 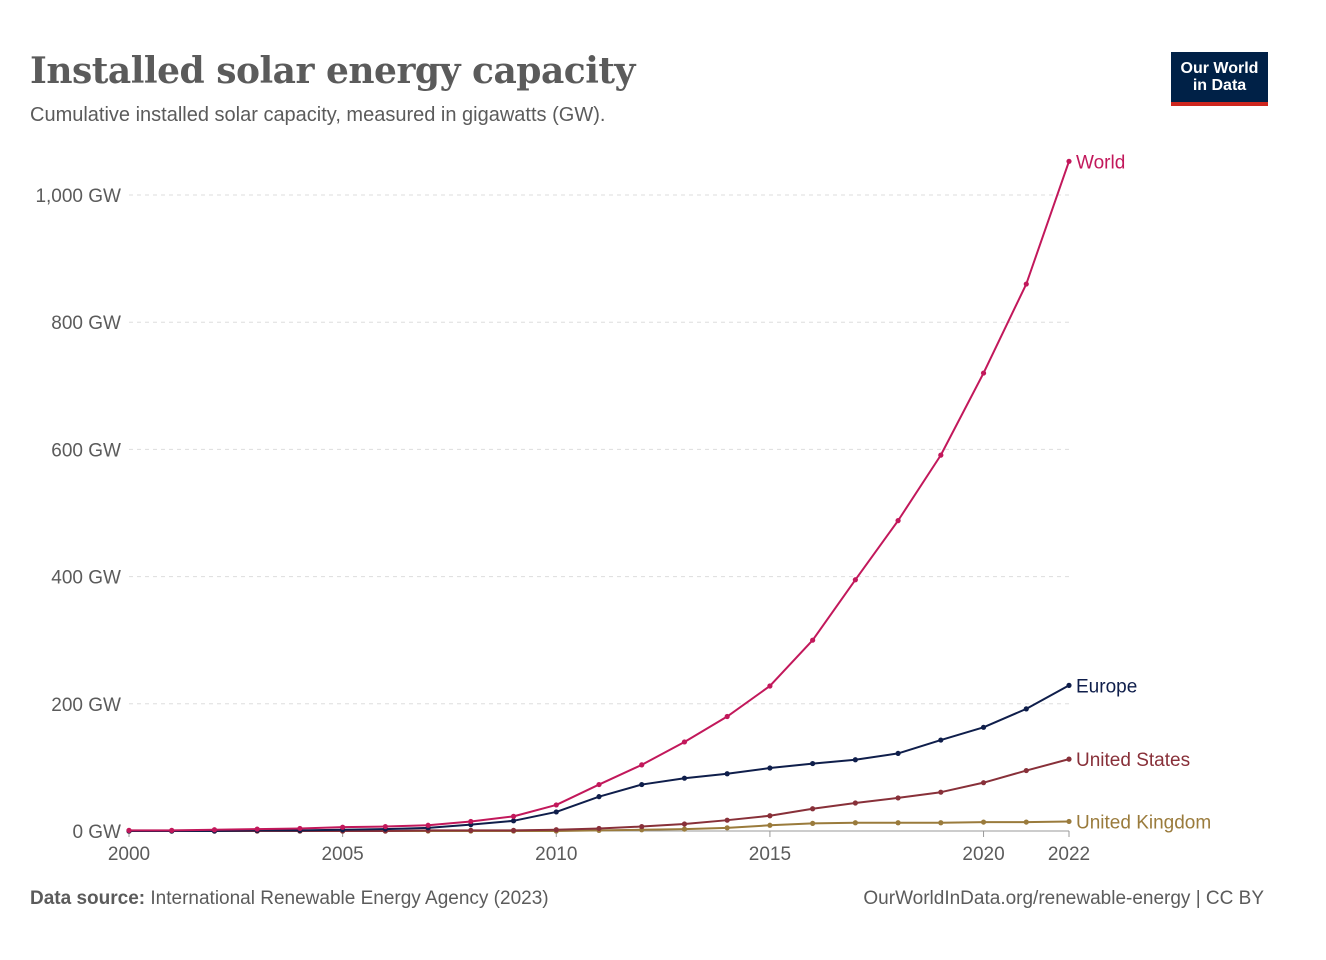 I want to click on x-tick-label: 2000, so click(x=129, y=854).